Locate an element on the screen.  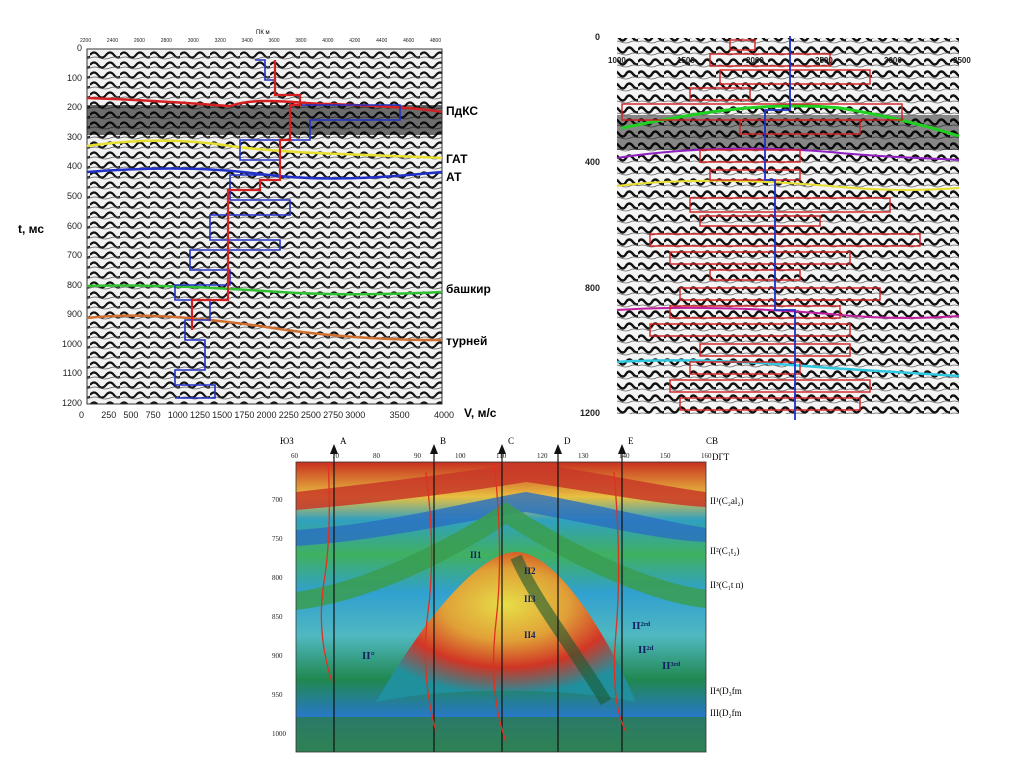
top-axis-label: ПК м is located at coordinates (263, 33).